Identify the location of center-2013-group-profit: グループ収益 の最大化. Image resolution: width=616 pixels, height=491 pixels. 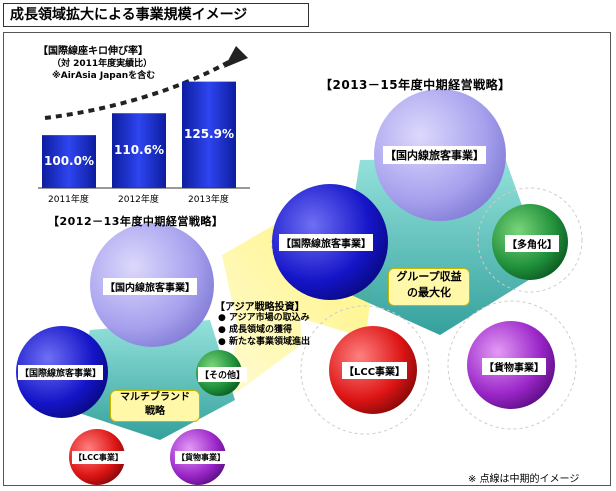
(429, 287).